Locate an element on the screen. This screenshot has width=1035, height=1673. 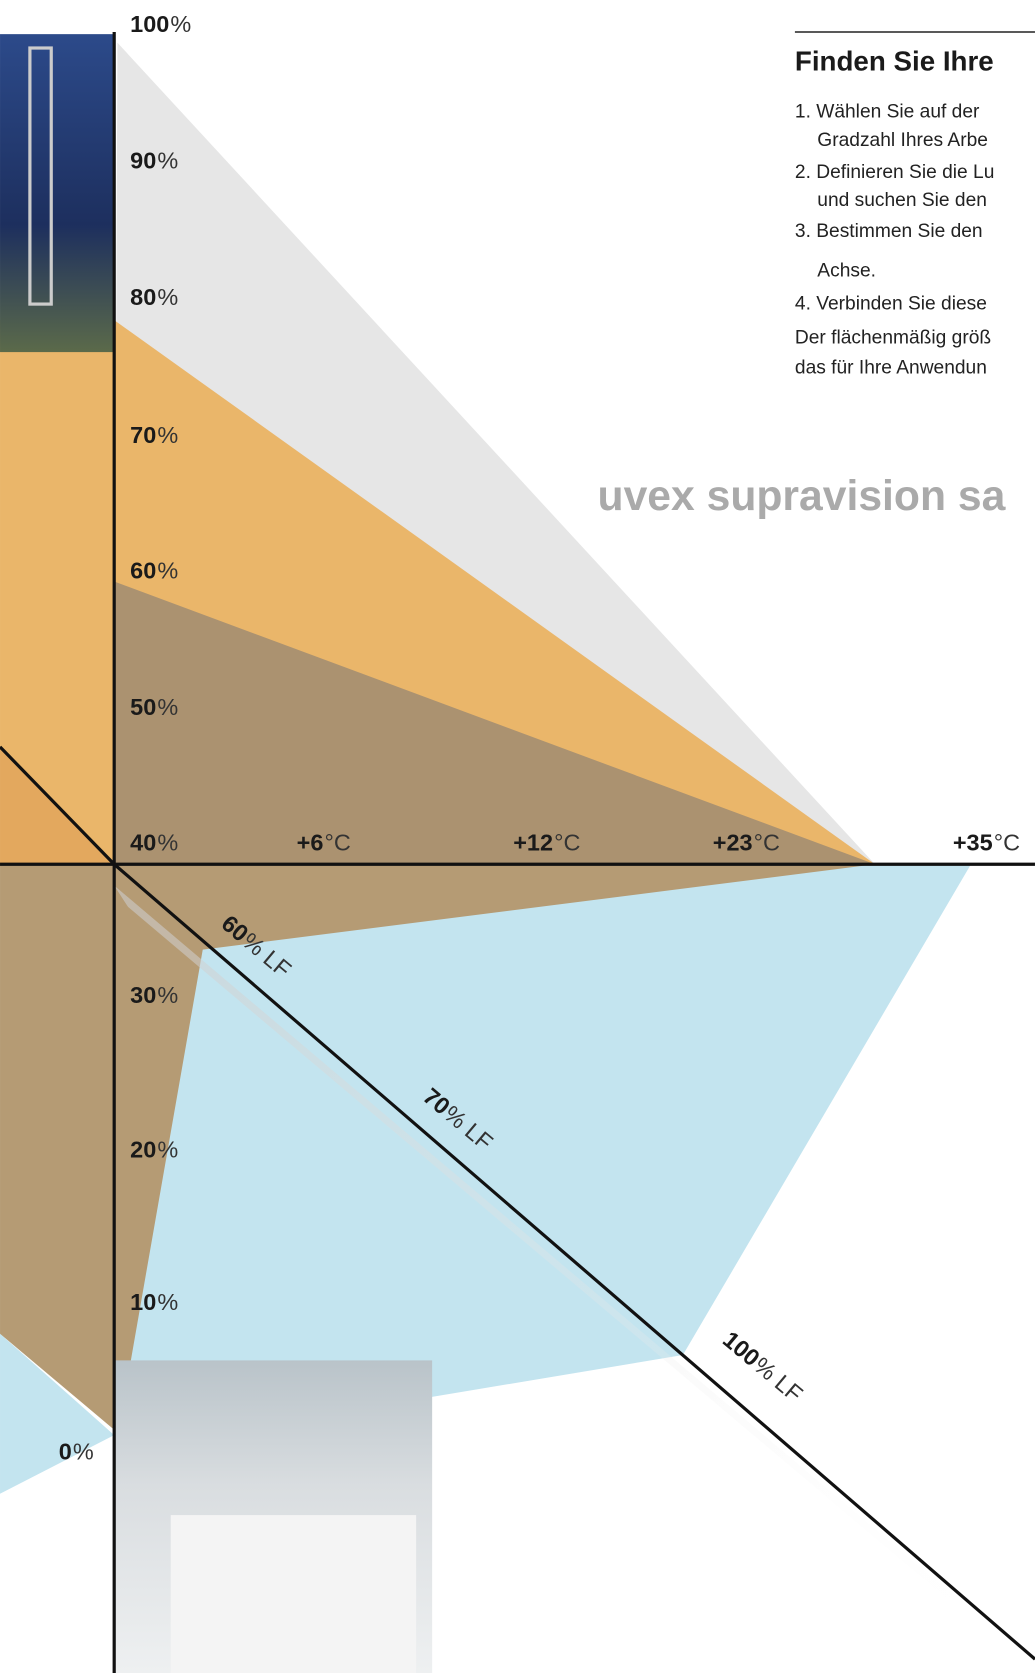
humidity-label: 80% is located at coordinates (154, 297).